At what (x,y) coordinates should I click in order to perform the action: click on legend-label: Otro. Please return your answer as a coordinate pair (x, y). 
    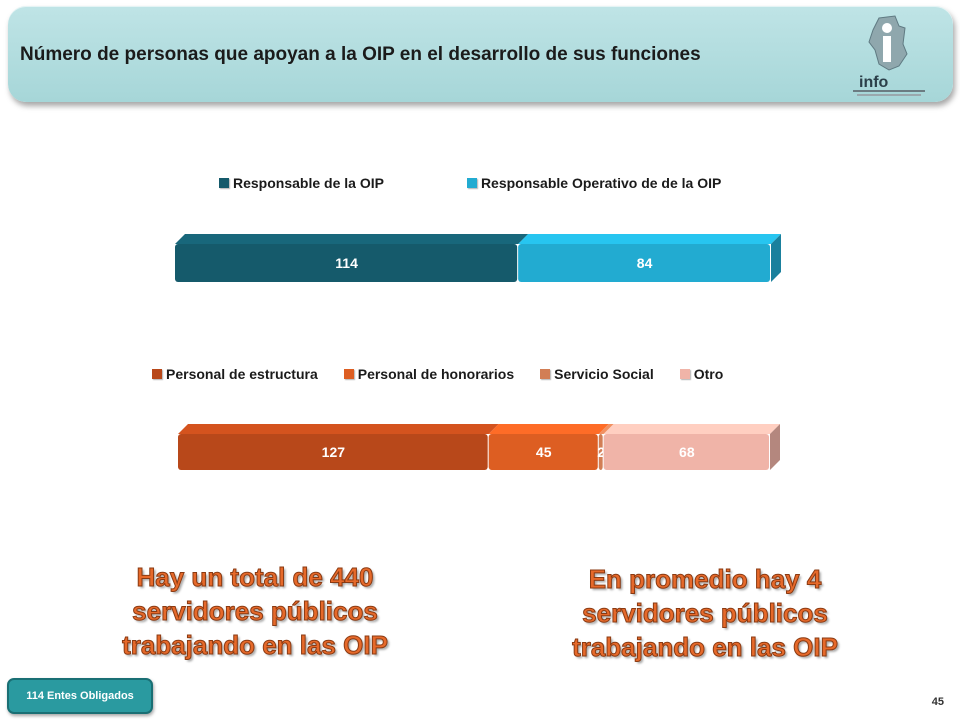
    Looking at the image, I should click on (708, 374).